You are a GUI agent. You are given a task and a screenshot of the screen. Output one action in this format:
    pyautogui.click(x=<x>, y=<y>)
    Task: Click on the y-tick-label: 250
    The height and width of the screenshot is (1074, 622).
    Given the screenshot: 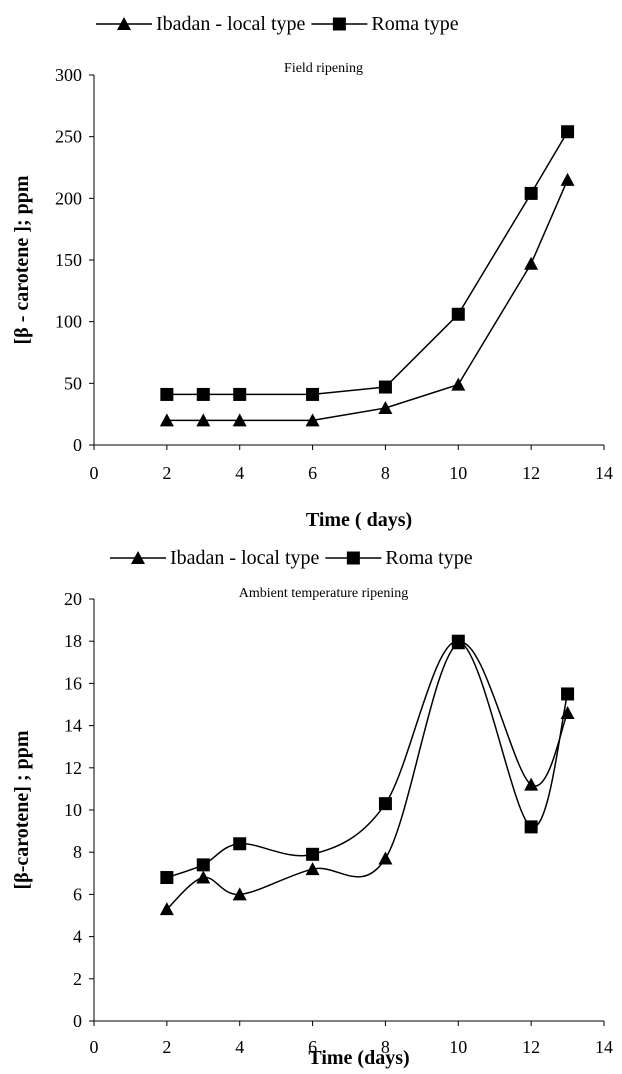 What is the action you would take?
    pyautogui.click(x=68, y=137)
    